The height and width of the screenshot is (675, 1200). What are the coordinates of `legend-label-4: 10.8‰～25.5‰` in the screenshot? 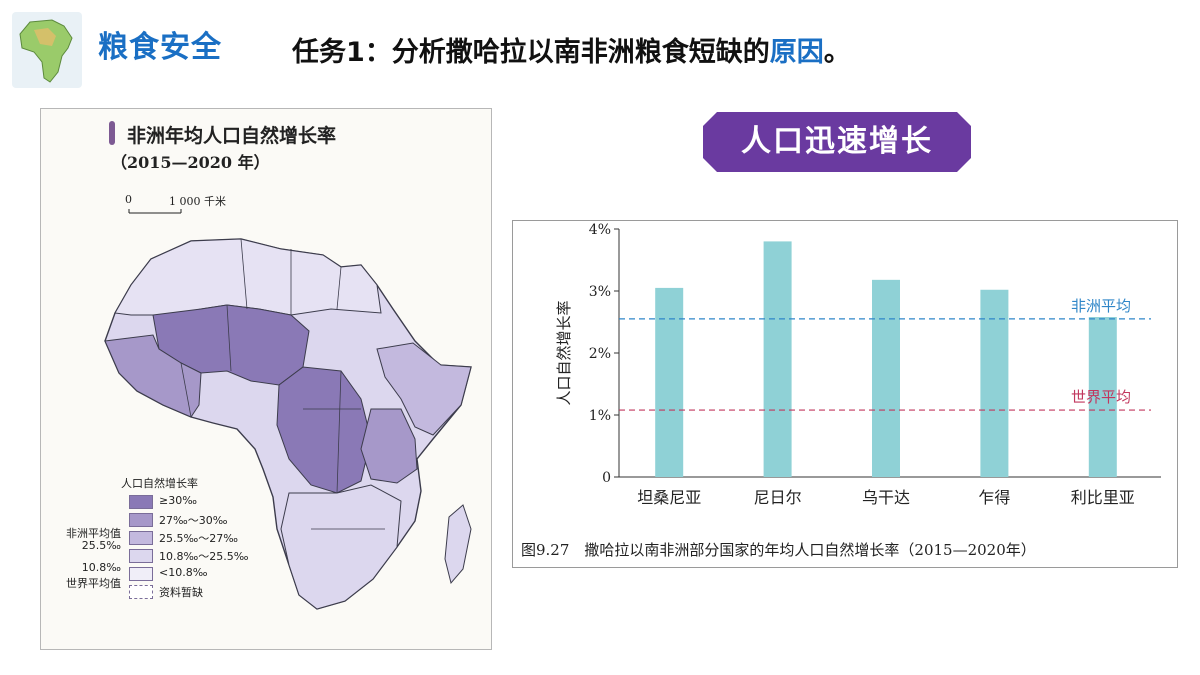 It's located at (204, 556).